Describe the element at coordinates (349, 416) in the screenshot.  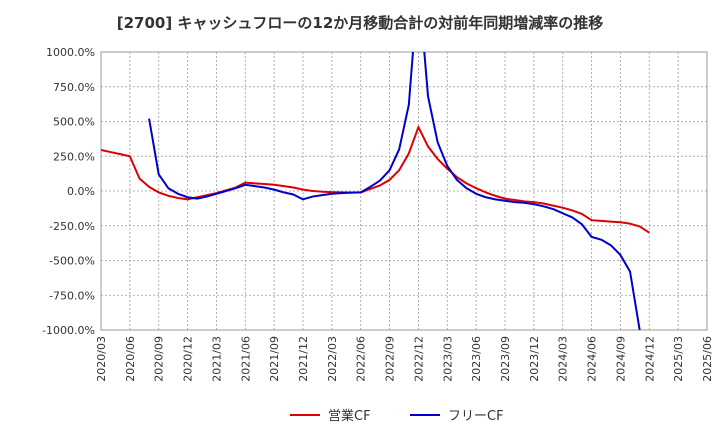
I see `legend-label-1: 営業CF` at that location.